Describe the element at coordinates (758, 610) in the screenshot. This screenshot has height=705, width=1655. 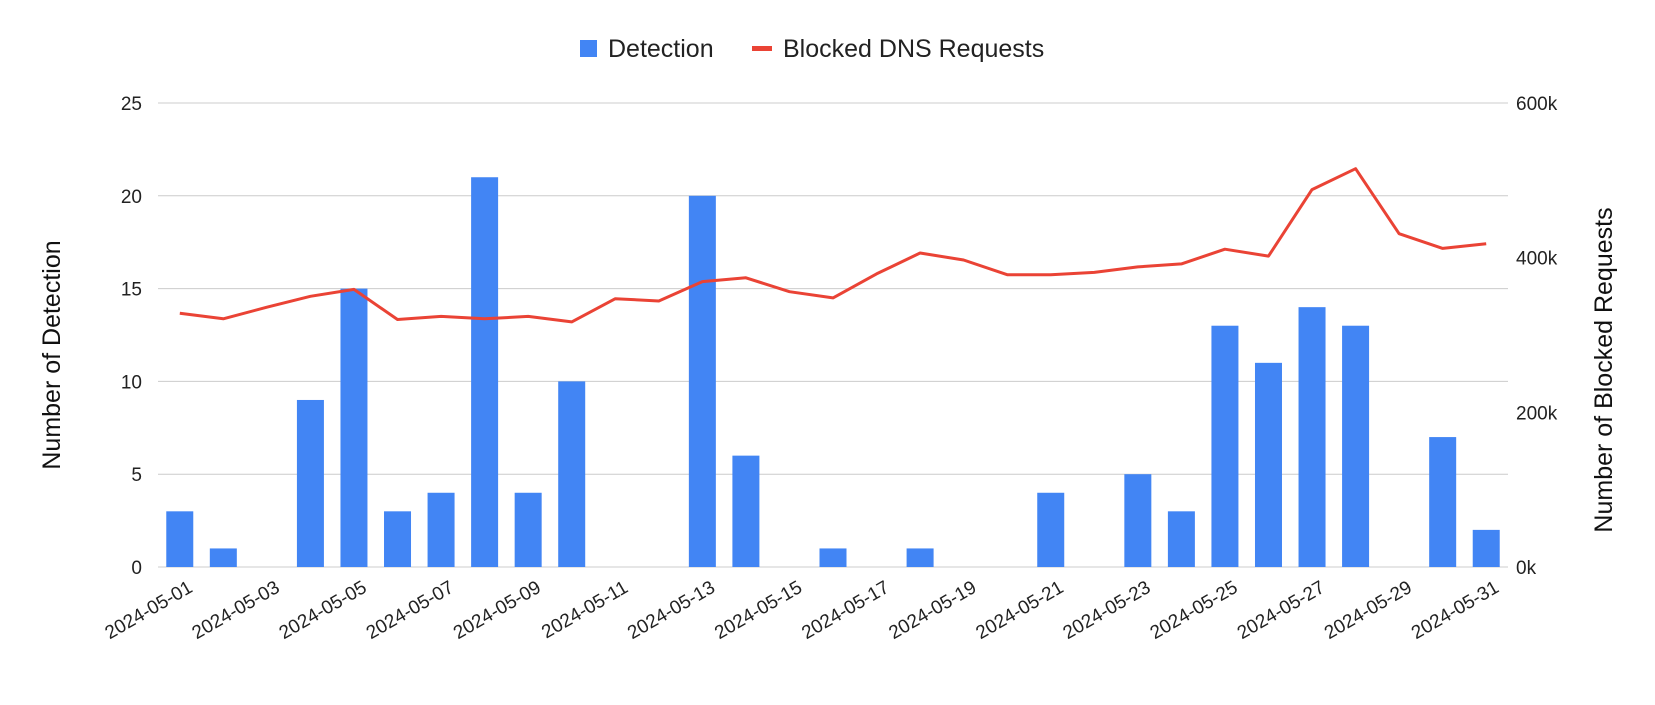
I see `x-axis-tick-label: 2024-05-15` at that location.